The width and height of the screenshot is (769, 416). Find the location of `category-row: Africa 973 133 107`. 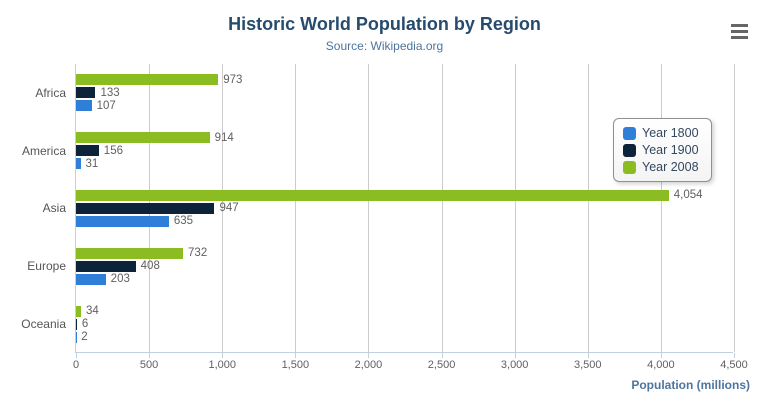

category-row: Africa 973 133 107 is located at coordinates (384, 93).